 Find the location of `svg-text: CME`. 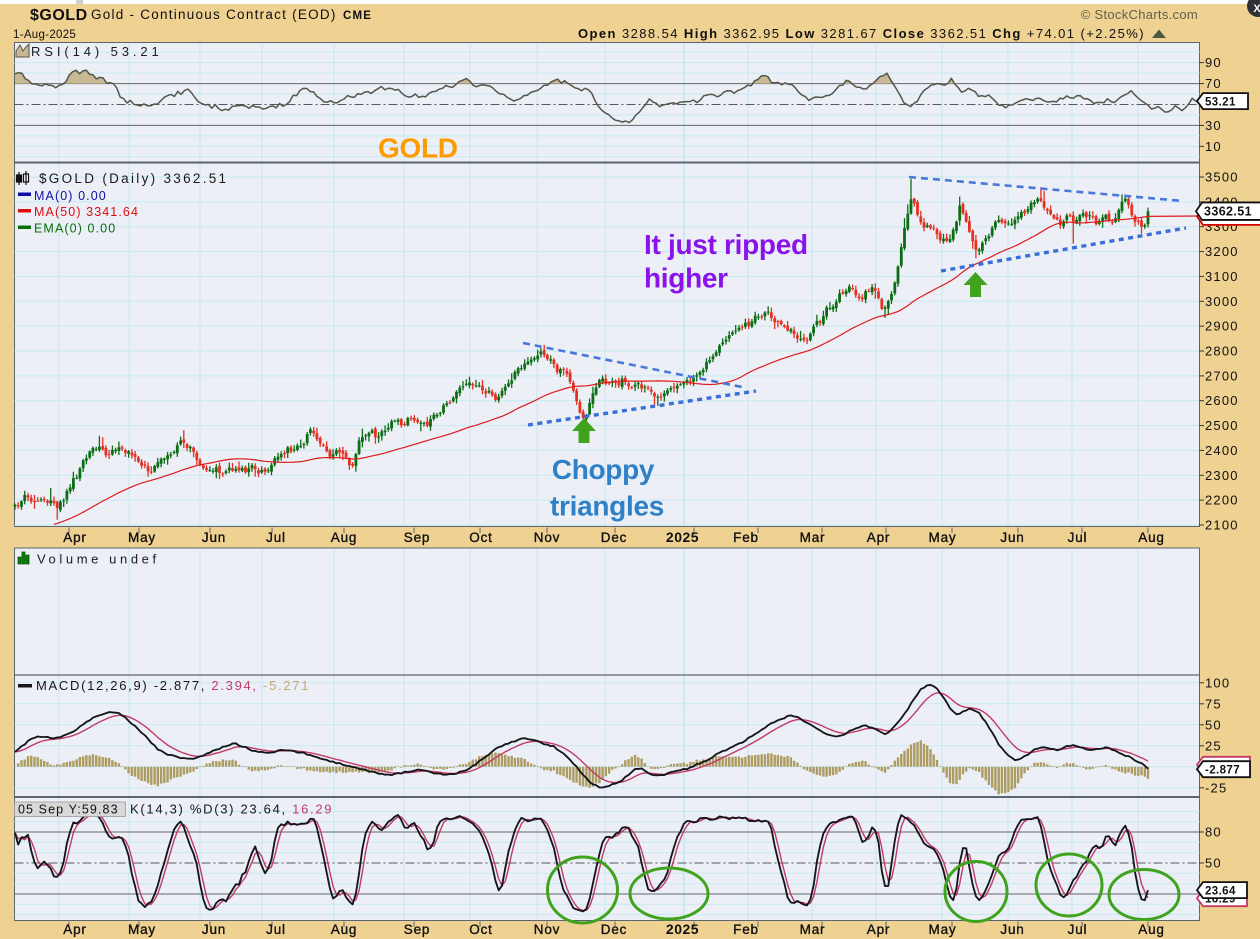

svg-text: CME is located at coordinates (357, 16).